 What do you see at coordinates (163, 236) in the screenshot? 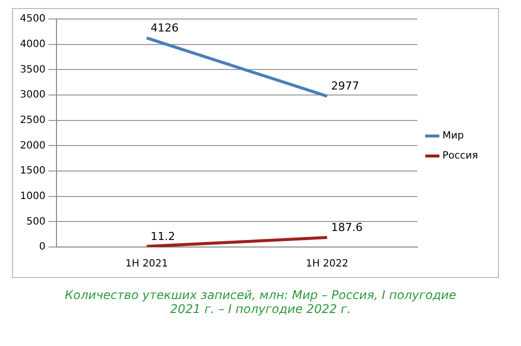
I see `data-label: 11.2` at bounding box center [163, 236].